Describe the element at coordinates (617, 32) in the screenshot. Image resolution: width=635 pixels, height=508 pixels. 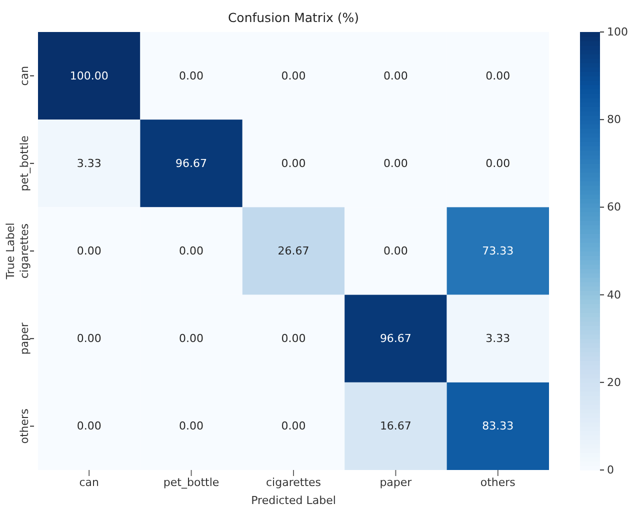
I see `color-bar-label: 100` at that location.